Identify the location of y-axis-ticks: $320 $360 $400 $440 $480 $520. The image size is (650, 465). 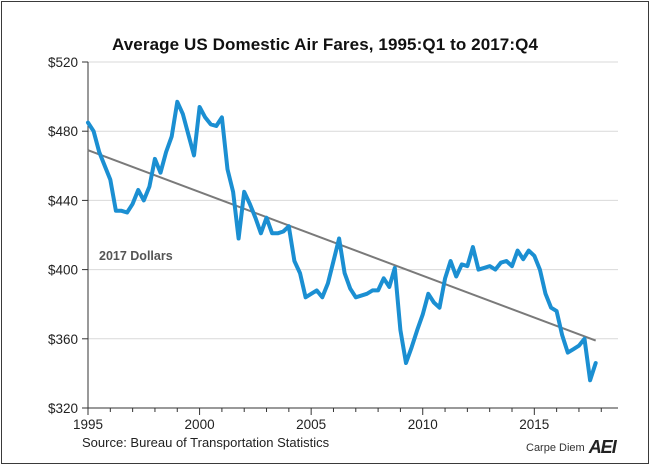
(68, 235).